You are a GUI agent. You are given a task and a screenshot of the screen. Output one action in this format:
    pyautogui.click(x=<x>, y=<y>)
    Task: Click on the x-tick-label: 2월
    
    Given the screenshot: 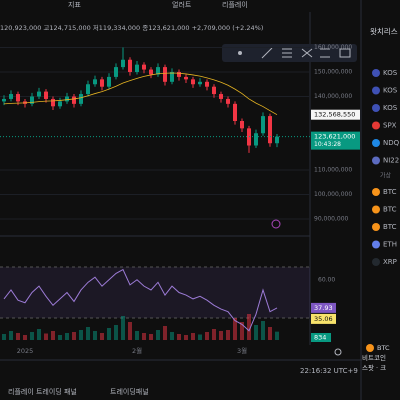 What is the action you would take?
    pyautogui.click(x=137, y=350)
    